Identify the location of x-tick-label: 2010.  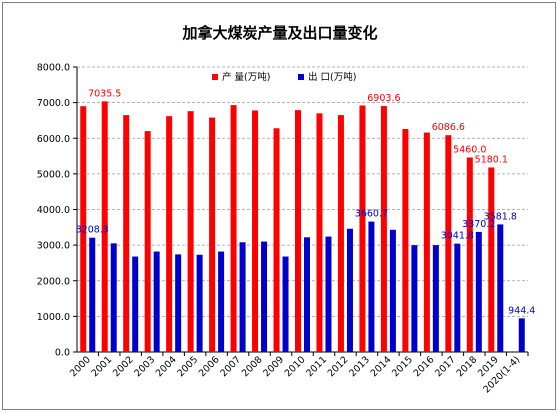
(295, 366).